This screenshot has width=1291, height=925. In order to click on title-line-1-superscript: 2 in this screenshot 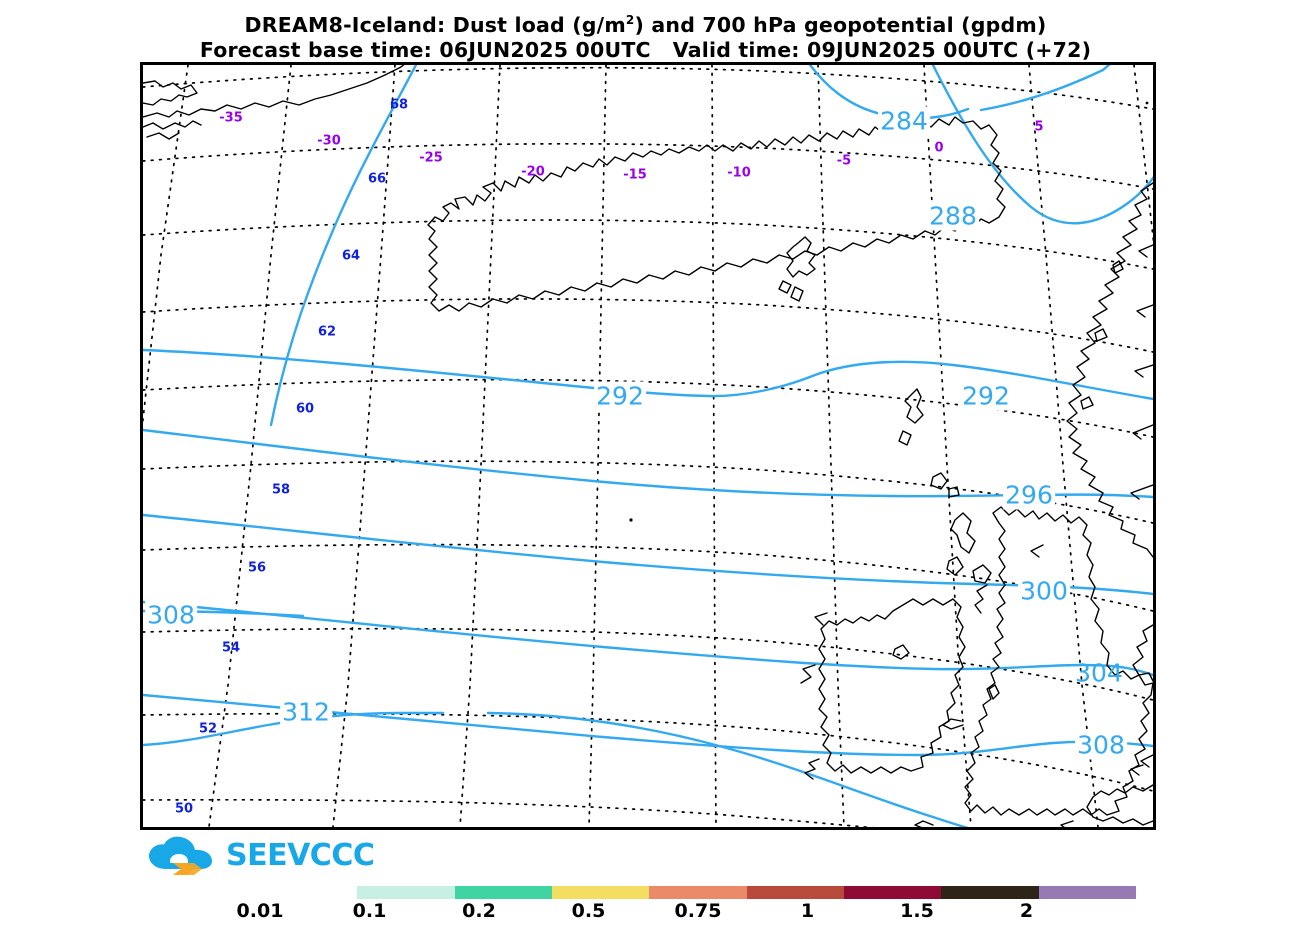, I will do `click(630, 20)`.